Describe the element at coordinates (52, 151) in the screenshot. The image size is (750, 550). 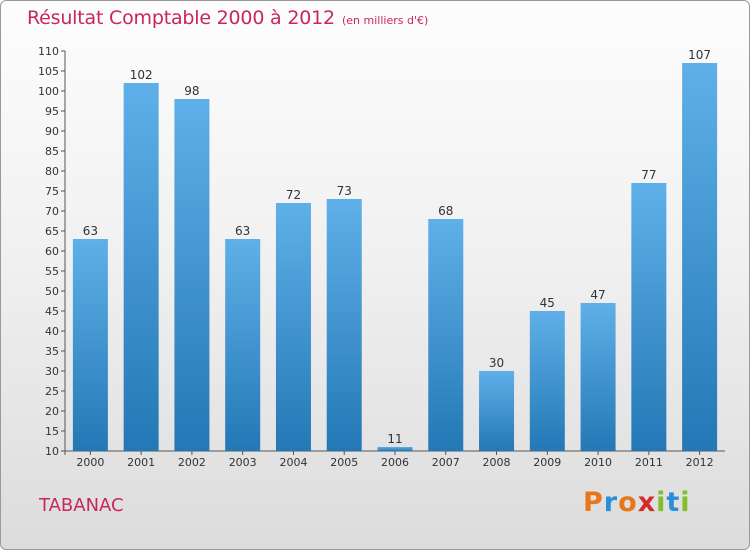
I see `y-tick-label: 85` at that location.